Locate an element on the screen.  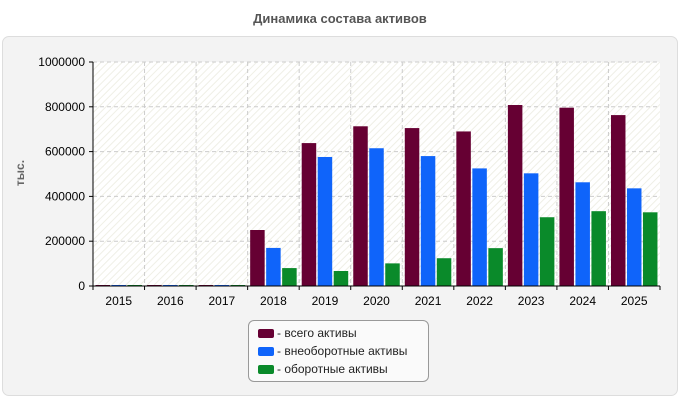
y-tick-label: 800000 is located at coordinates (65, 107).